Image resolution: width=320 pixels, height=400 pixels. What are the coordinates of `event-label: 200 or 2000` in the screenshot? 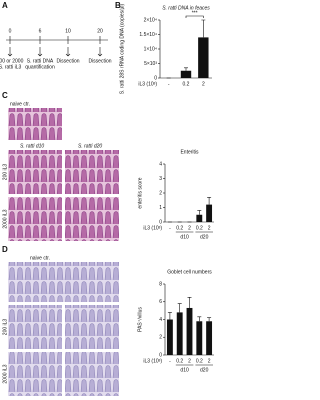 It's located at (12, 61).